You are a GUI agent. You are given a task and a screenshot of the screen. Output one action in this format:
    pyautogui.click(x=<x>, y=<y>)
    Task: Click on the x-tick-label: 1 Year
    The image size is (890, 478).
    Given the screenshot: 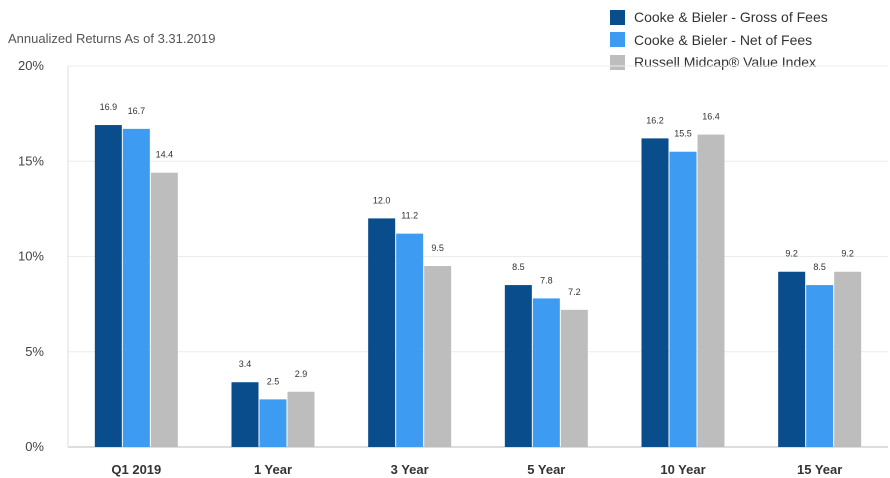 What is the action you would take?
    pyautogui.click(x=273, y=469)
    